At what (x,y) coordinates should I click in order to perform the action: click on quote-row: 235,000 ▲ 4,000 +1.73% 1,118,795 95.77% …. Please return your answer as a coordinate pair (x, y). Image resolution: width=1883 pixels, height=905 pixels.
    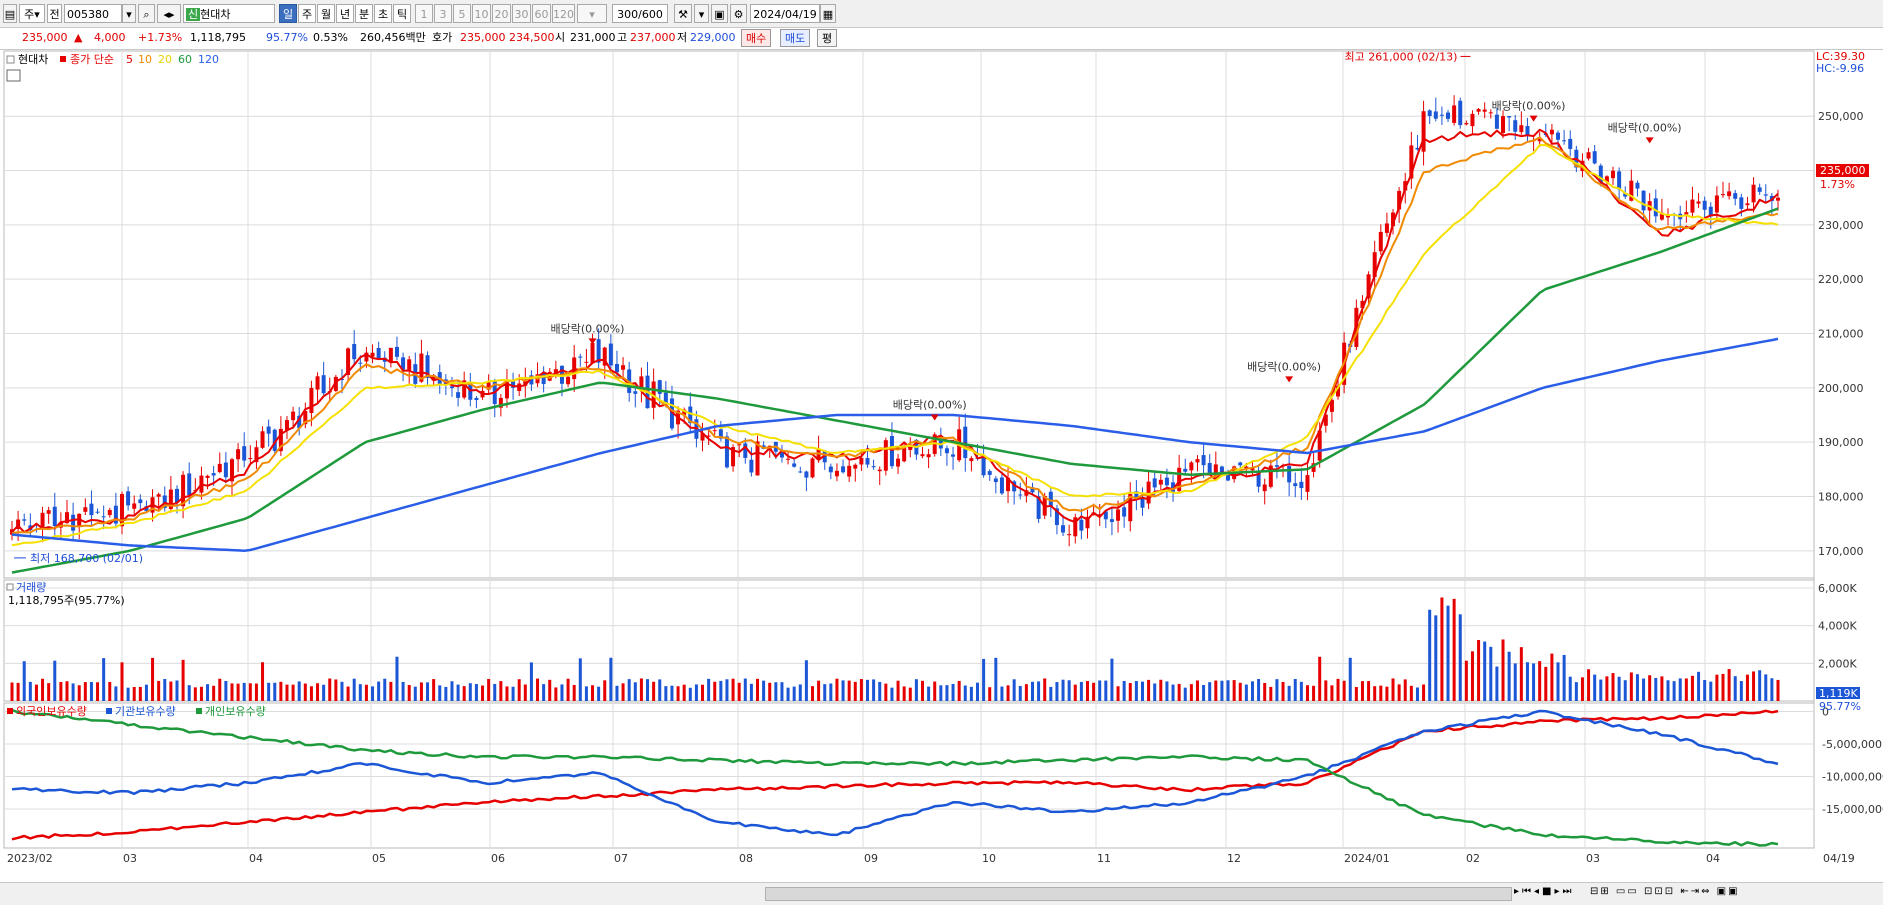
    Looking at the image, I should click on (941, 39).